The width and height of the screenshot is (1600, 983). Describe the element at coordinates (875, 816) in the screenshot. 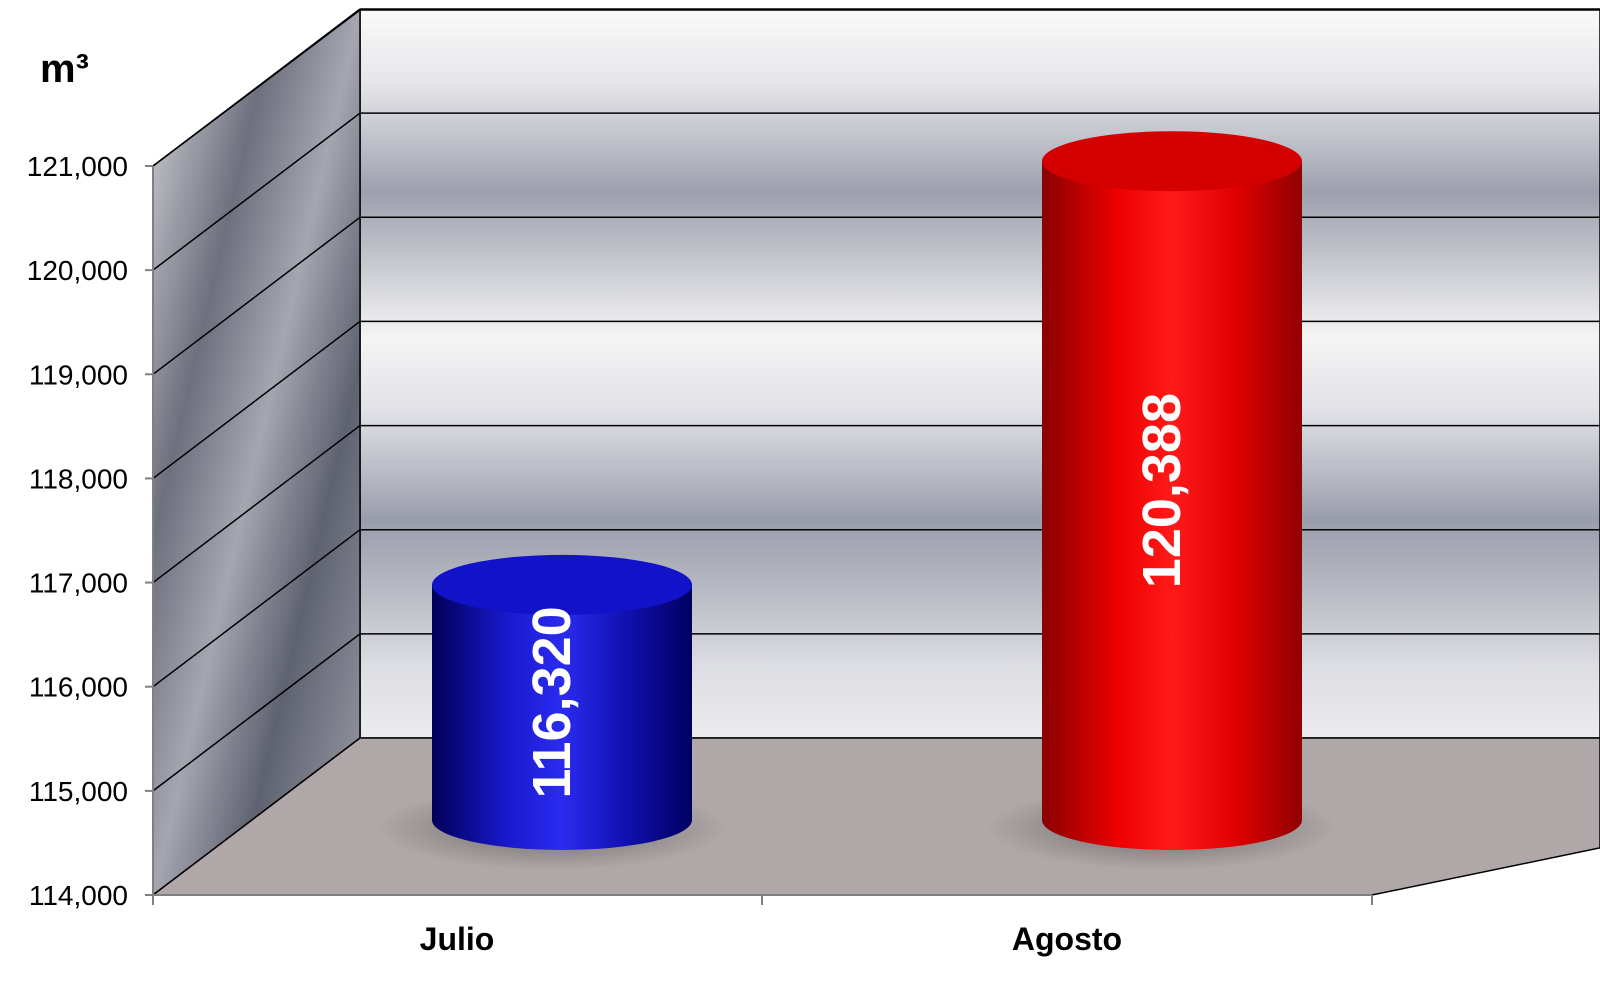

I see `floor` at that location.